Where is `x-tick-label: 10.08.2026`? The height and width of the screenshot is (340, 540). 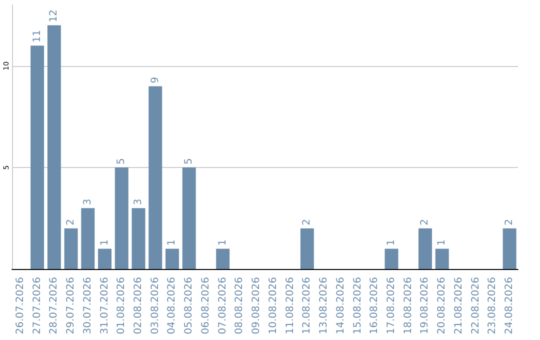
x-tick-label: 10.08.2026 is located at coordinates (273, 305).